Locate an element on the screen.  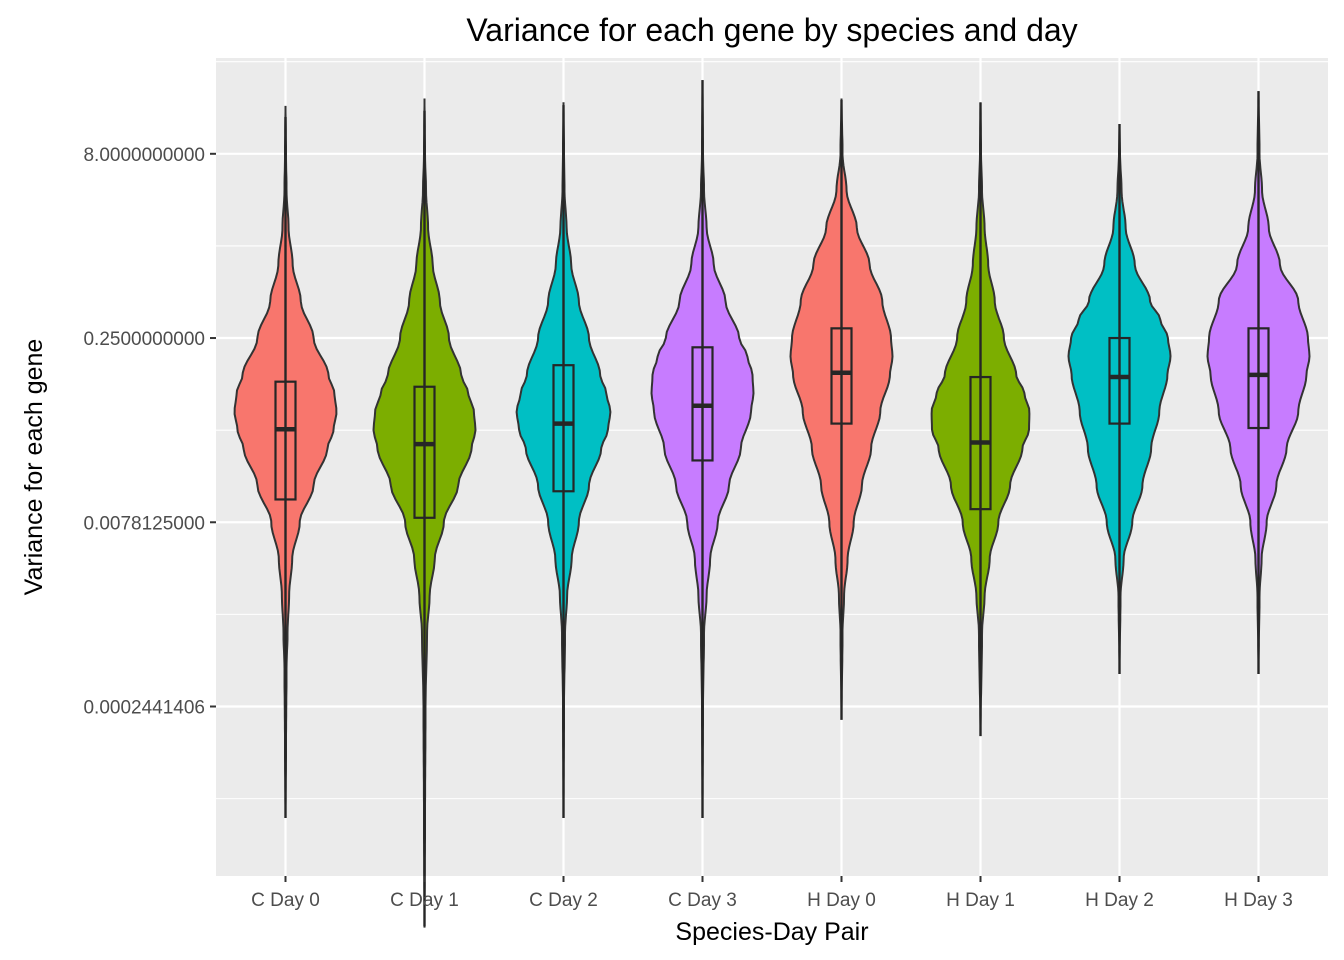
y-axis-title: Variance for each gene is located at coordinates (34, 467).